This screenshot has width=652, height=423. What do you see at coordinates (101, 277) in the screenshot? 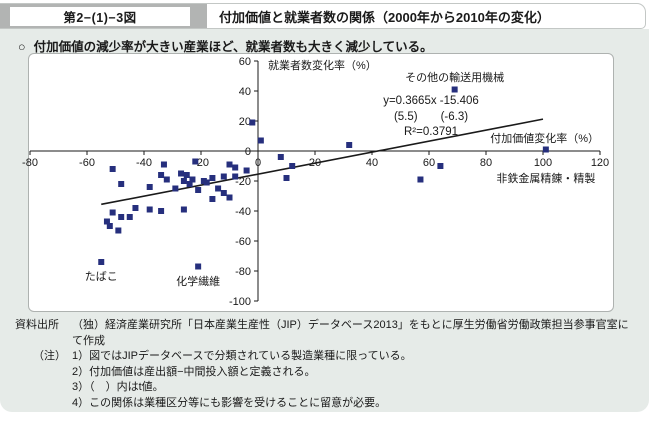
I see `point-label: たばこ` at bounding box center [101, 277].